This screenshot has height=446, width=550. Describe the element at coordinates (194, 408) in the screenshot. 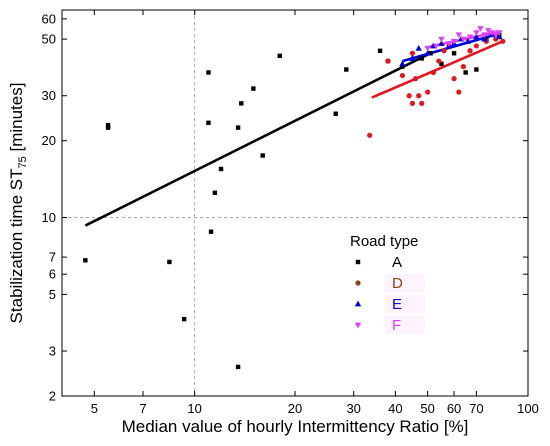

I see `x-tick-label: 10` at that location.